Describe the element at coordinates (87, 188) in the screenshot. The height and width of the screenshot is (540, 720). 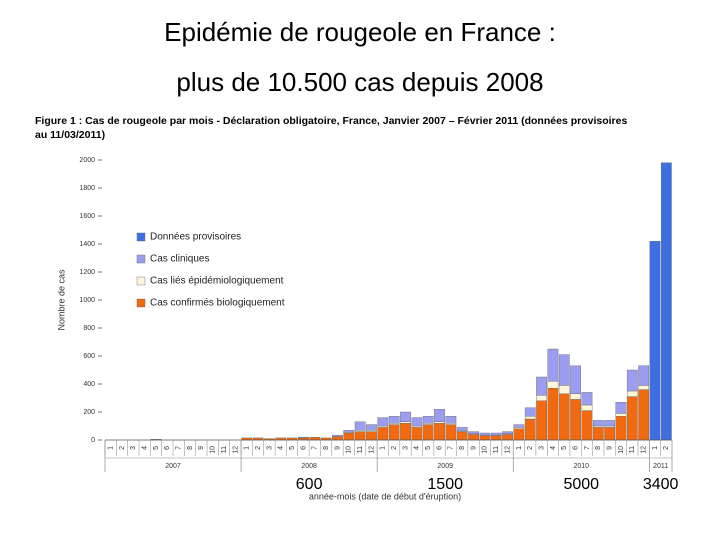
I see `y-tick-label: 1800` at that location.